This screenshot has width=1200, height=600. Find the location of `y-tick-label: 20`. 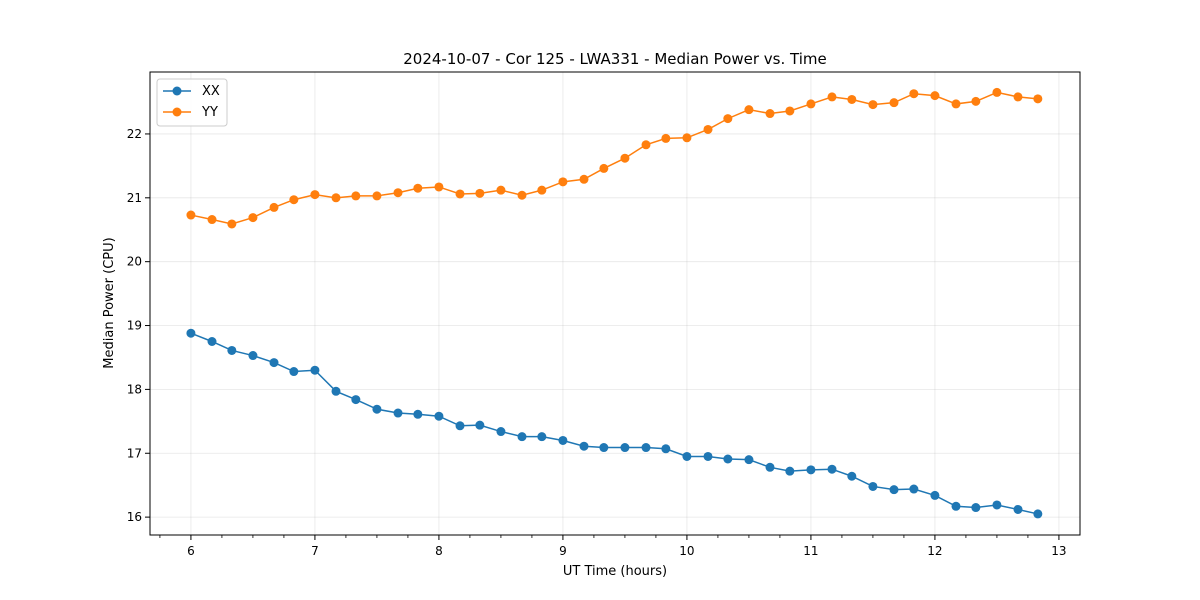

y-tick-label: 20 is located at coordinates (134, 262).